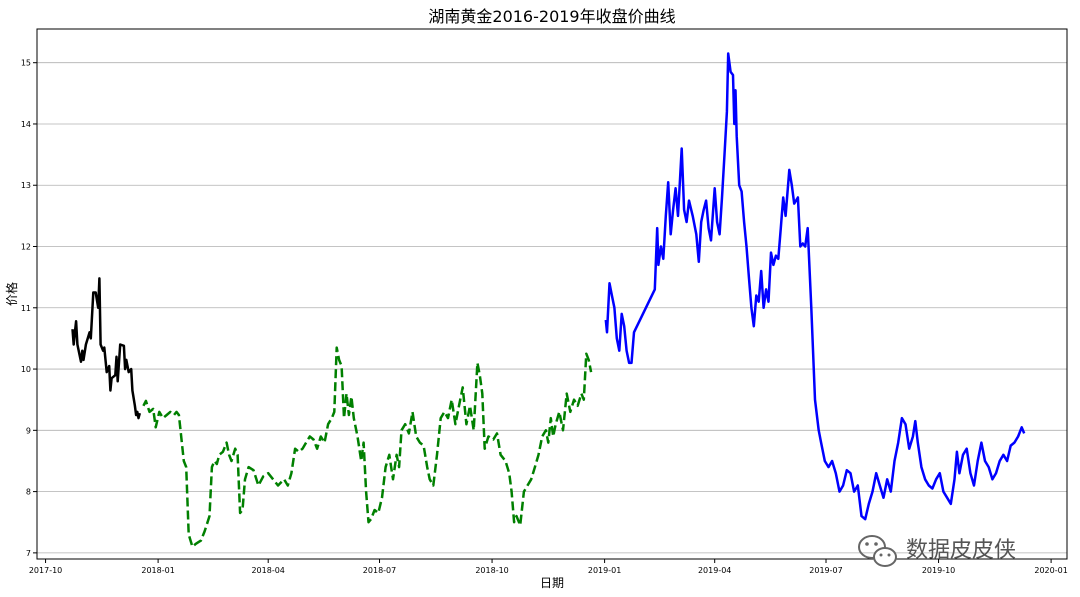 This screenshot has height=597, width=1080. I want to click on x-tick-label: 2017-10, so click(45, 570).